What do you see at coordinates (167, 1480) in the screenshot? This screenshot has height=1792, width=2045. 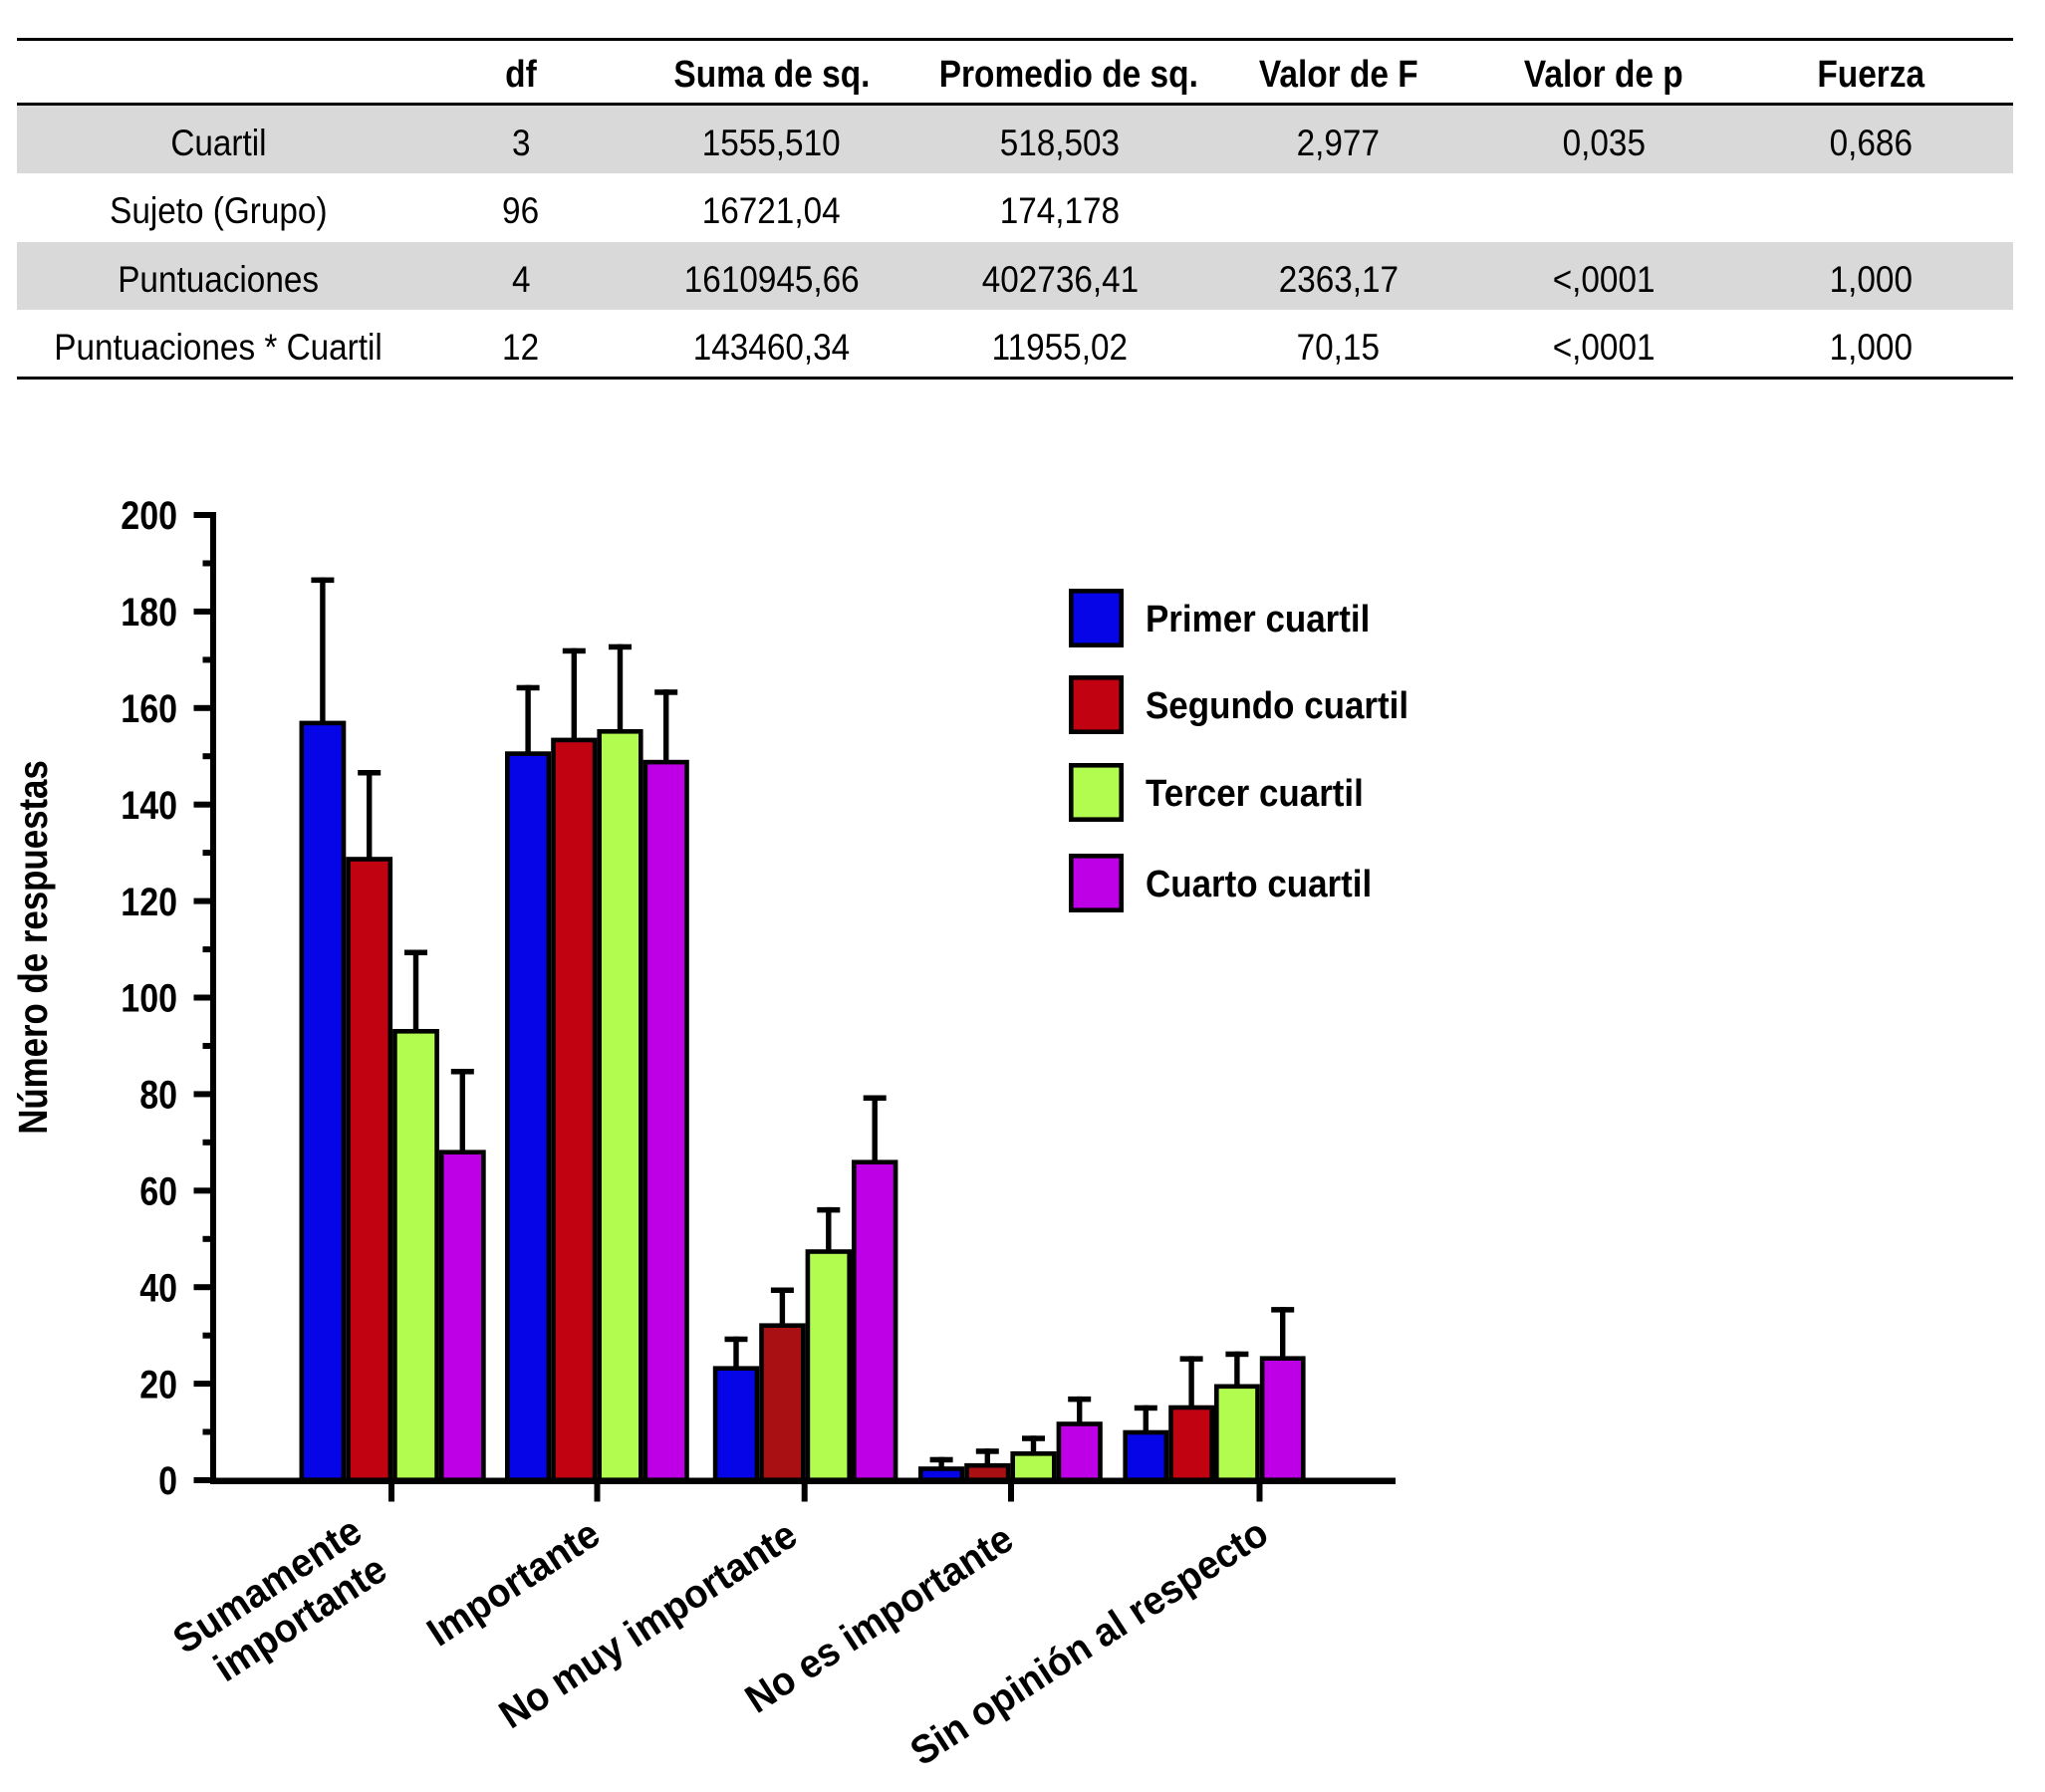 I see `svg-text: 0` at bounding box center [167, 1480].